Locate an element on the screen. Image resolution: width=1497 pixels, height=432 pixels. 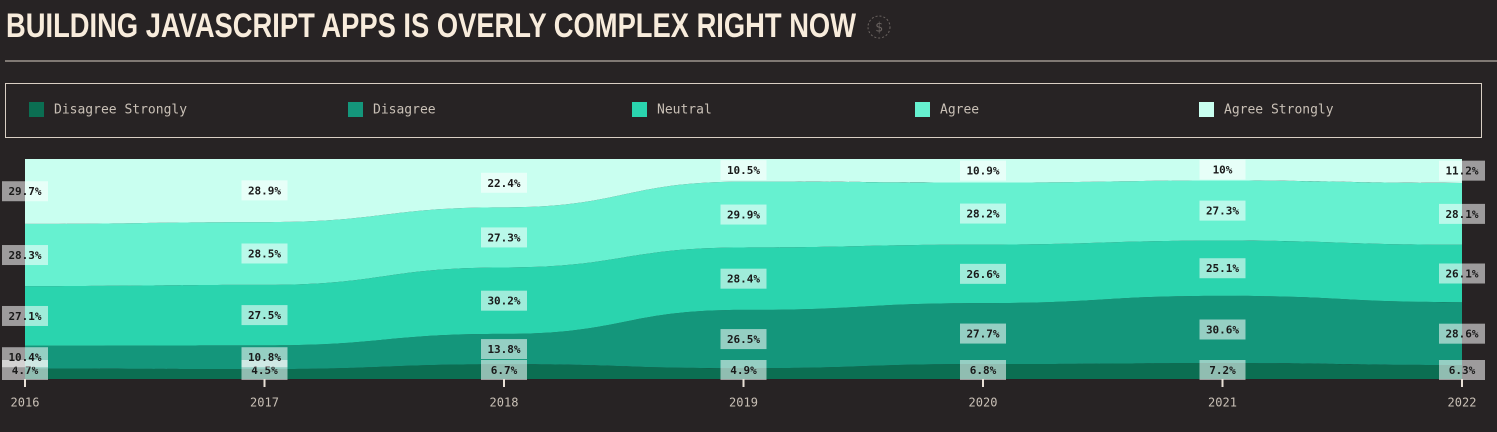
x-tick-label: 2021 is located at coordinates (1222, 403).